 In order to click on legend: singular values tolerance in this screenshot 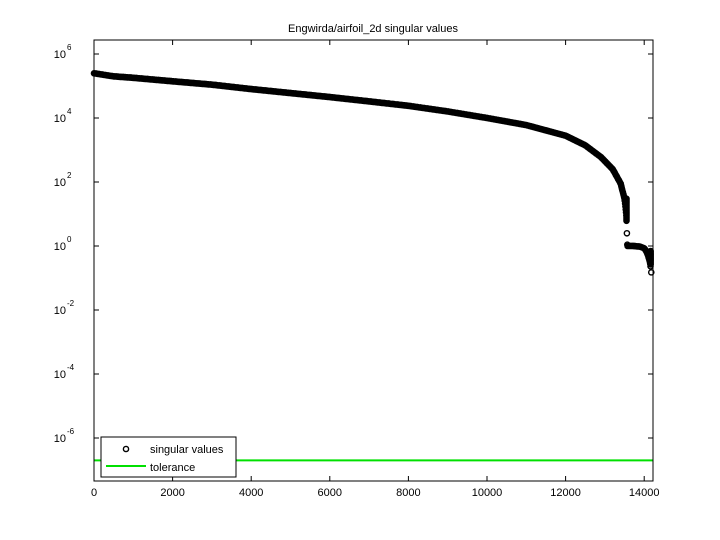, I will do `click(168, 457)`.